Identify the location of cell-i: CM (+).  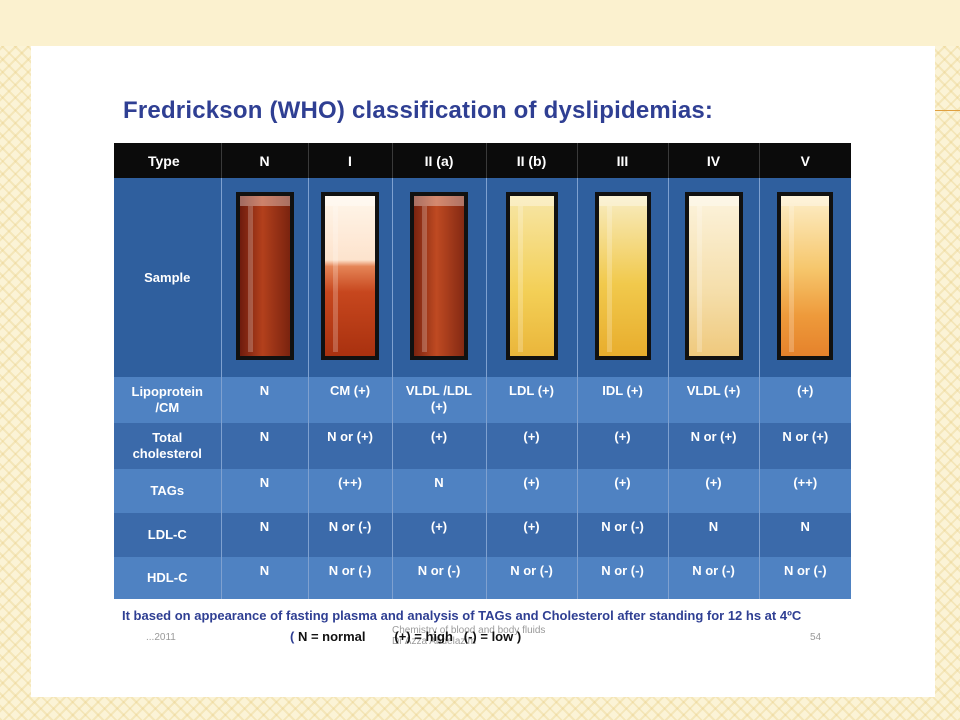
(350, 400).